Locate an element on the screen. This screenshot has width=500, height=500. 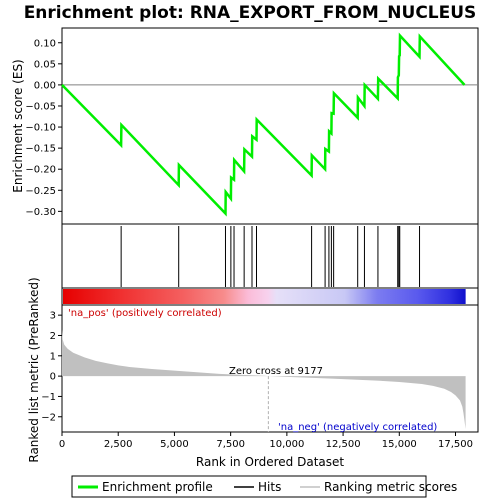
es-y-tick-label: −0.05 is located at coordinates (40, 106).